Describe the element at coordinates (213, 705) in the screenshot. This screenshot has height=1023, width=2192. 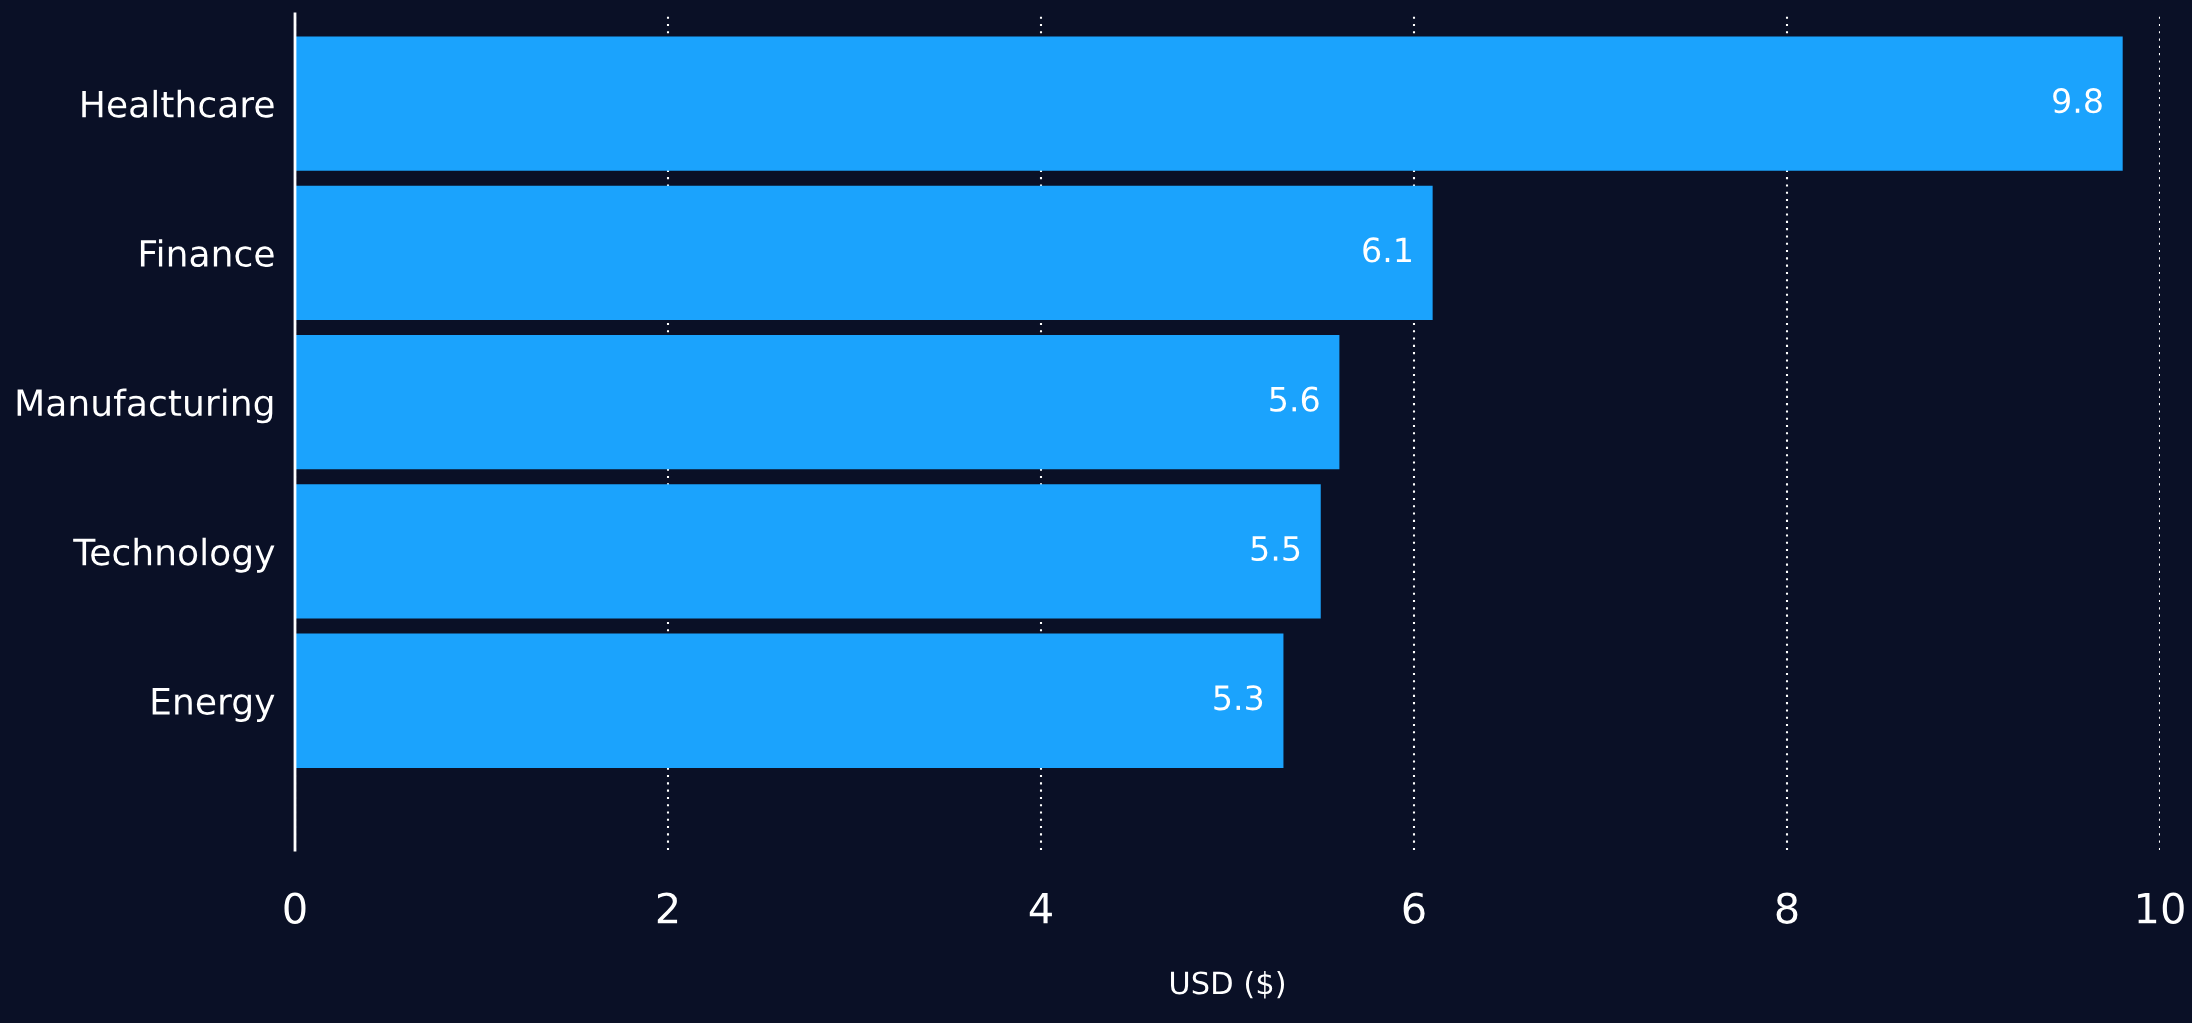
I see `y-tick-label: Energy` at that location.